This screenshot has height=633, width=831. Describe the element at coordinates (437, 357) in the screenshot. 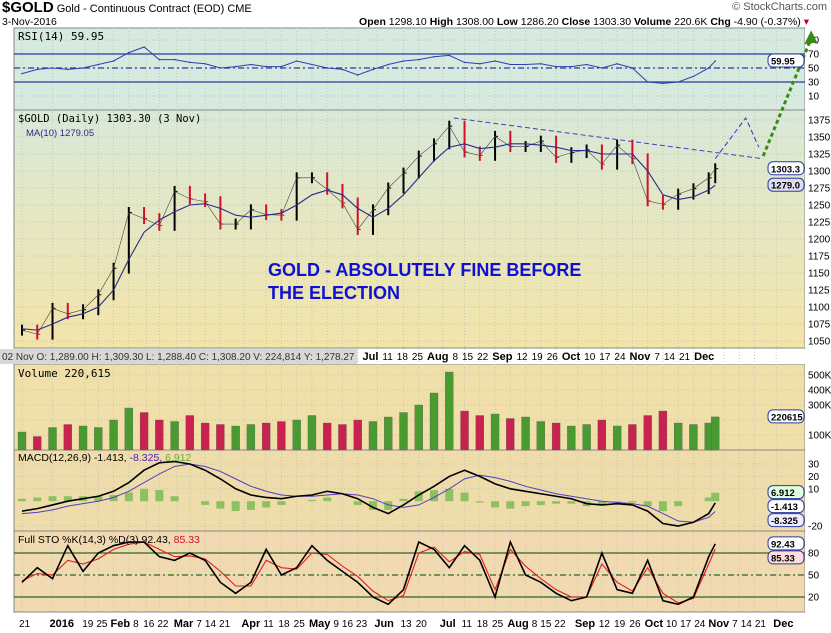

I see `date-axis-top-label: Aug` at that location.